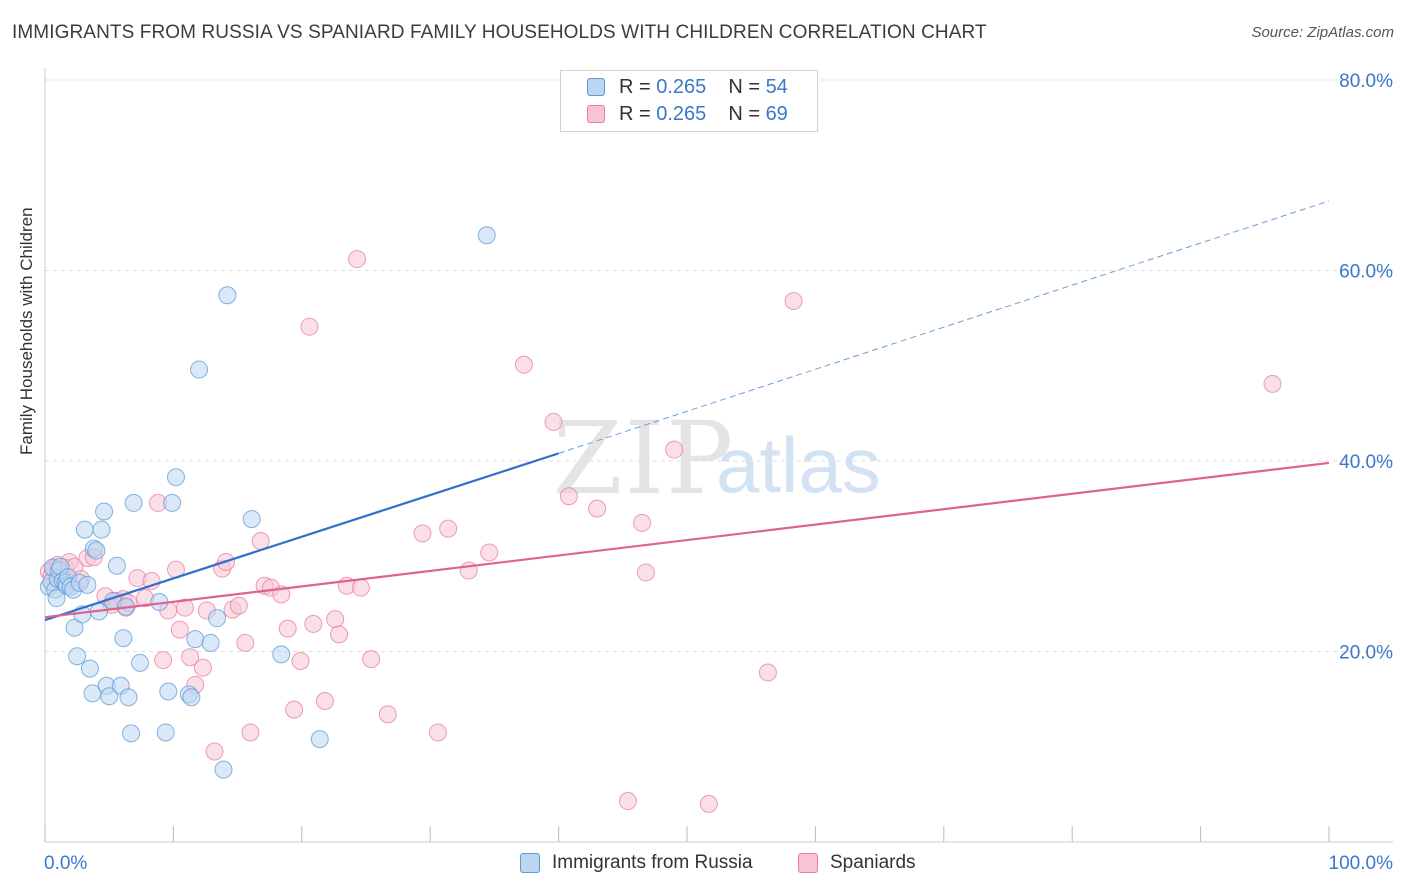 The image size is (1406, 892). I want to click on y-tick-label-20: 20.0%, so click(1366, 653).